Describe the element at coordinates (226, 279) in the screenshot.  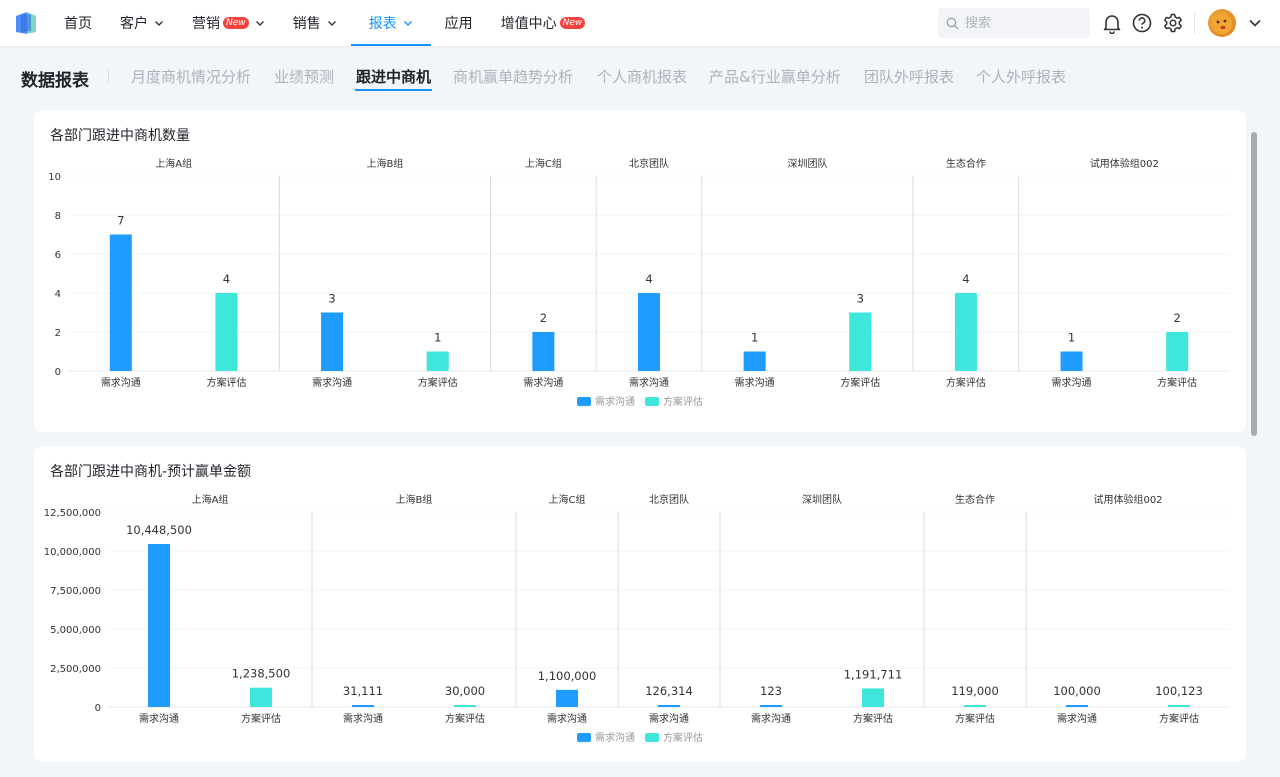
I see `bar-value-label: 4` at that location.